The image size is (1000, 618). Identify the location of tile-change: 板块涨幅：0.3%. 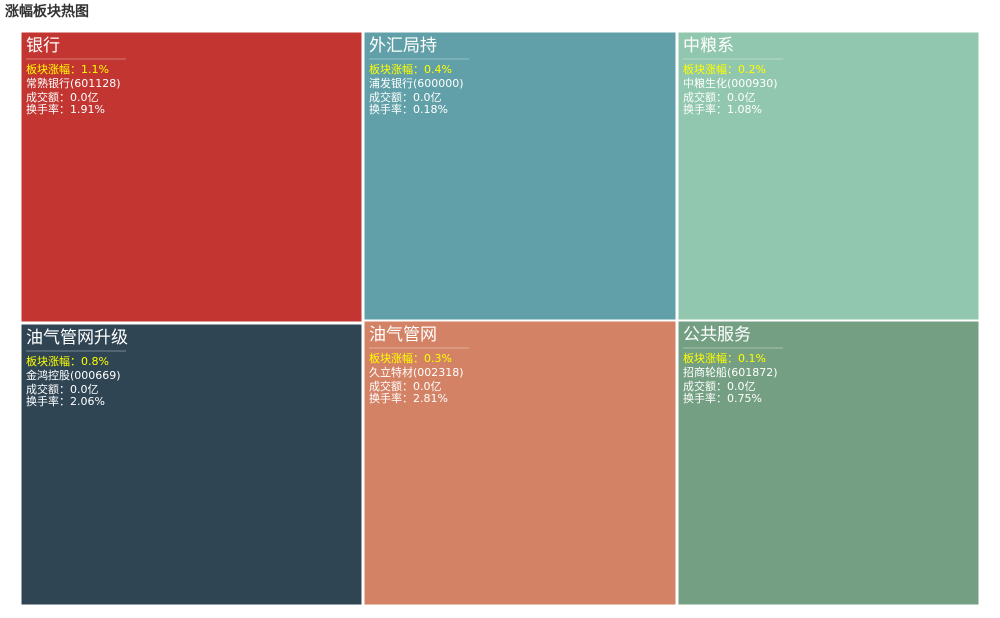
(410, 358).